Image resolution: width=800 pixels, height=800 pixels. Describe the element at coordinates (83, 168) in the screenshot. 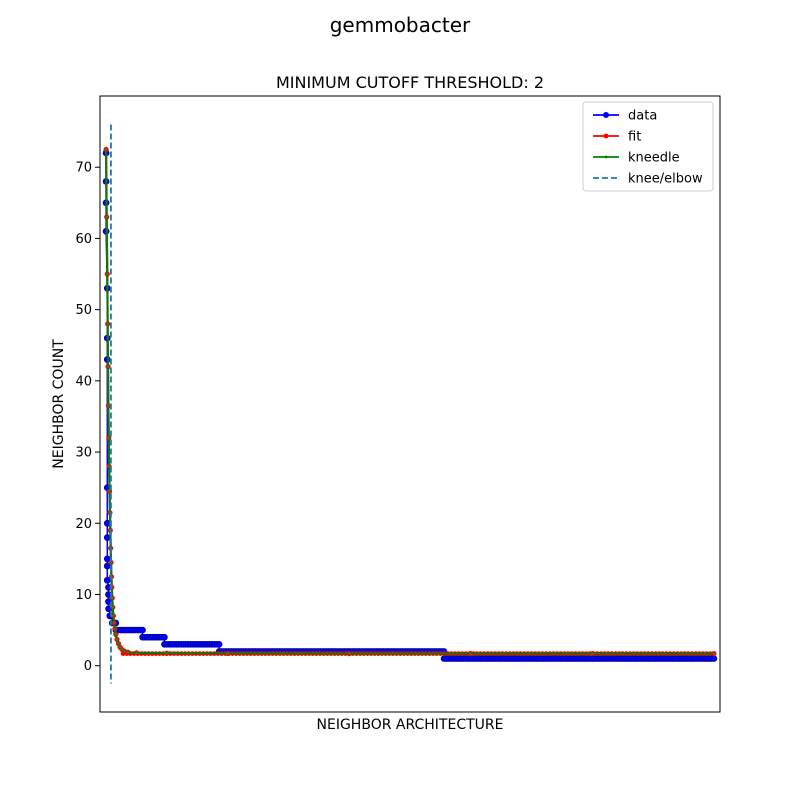

I see `y-tick-label: 70` at that location.